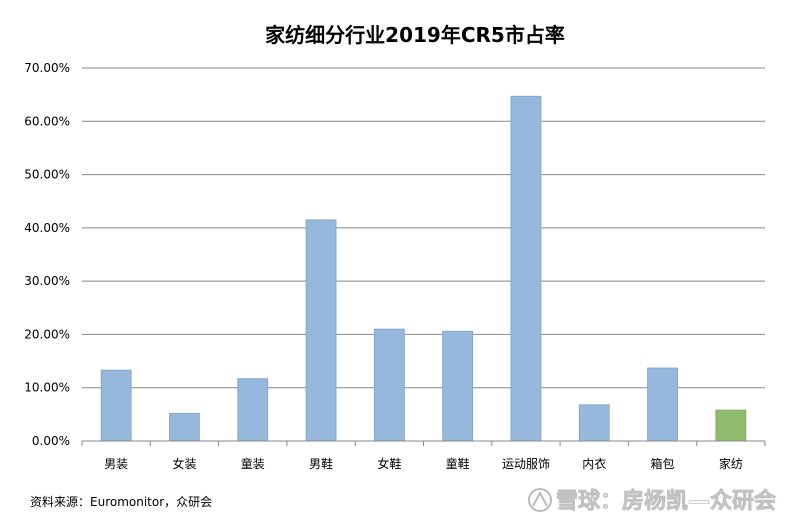 Image resolution: width=800 pixels, height=526 pixels. I want to click on bar-女装, so click(184, 427).